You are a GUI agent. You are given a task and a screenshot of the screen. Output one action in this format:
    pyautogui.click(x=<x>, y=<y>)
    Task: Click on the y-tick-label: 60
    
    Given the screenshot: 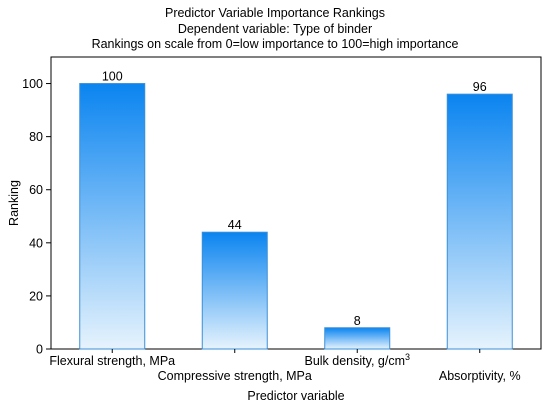 What is the action you would take?
    pyautogui.click(x=36, y=190)
    